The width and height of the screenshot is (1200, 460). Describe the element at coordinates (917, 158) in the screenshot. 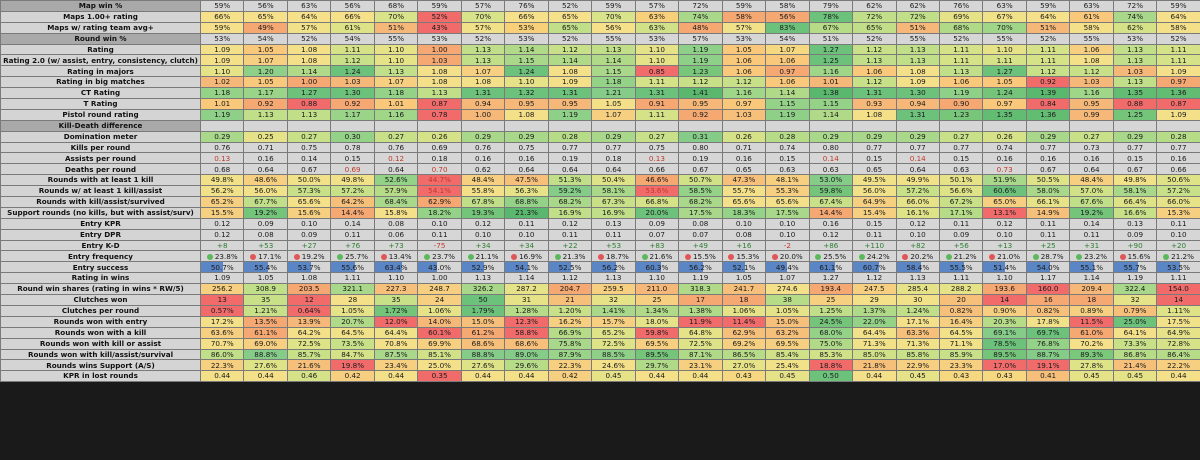

I see `stat-cell: 0.14` at that location.